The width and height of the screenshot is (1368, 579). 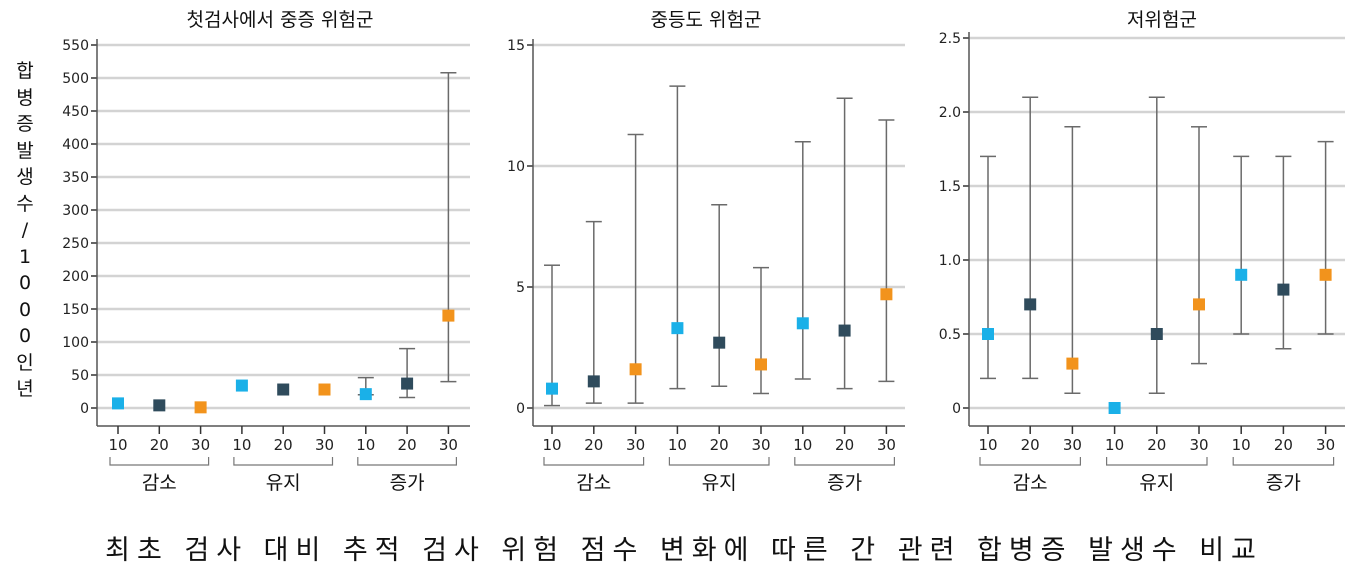 What do you see at coordinates (1162, 20) in the screenshot?
I see `chart-title: 저위험군` at bounding box center [1162, 20].